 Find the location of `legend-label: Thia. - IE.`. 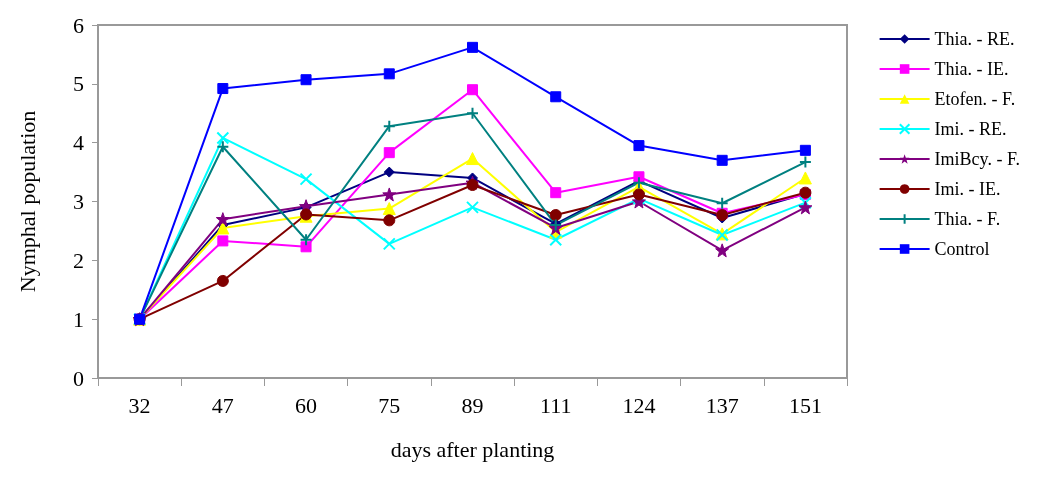

legend-label: Thia. - IE. is located at coordinates (971, 69).